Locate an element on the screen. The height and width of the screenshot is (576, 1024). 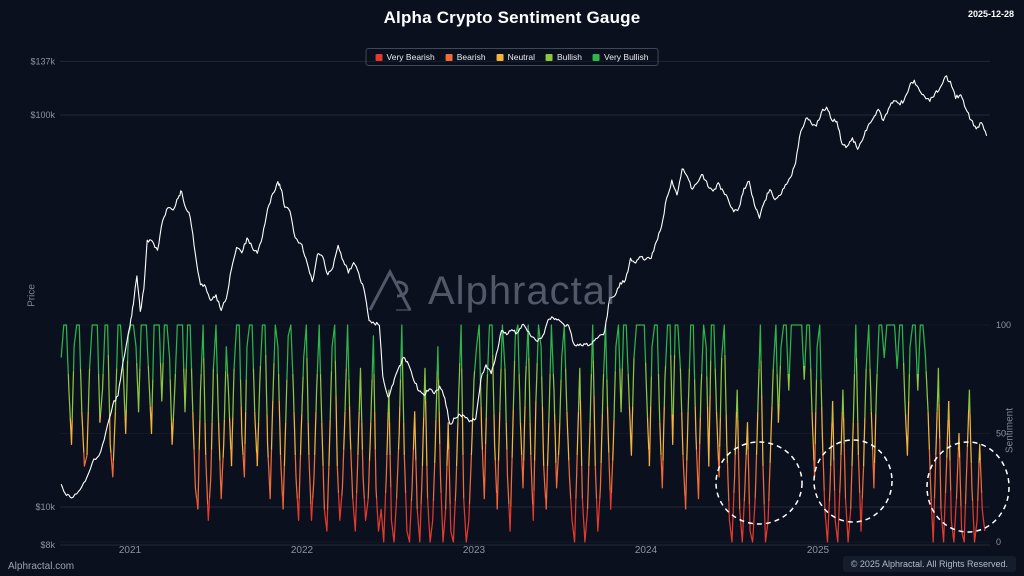
svg-text: 2025 is located at coordinates (818, 550).